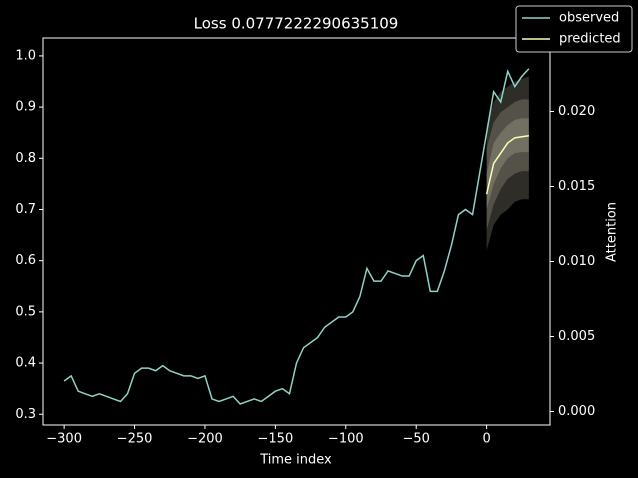 The height and width of the screenshot is (478, 638). What do you see at coordinates (25, 260) in the screenshot?
I see `y-tick-label: 0.6` at bounding box center [25, 260].